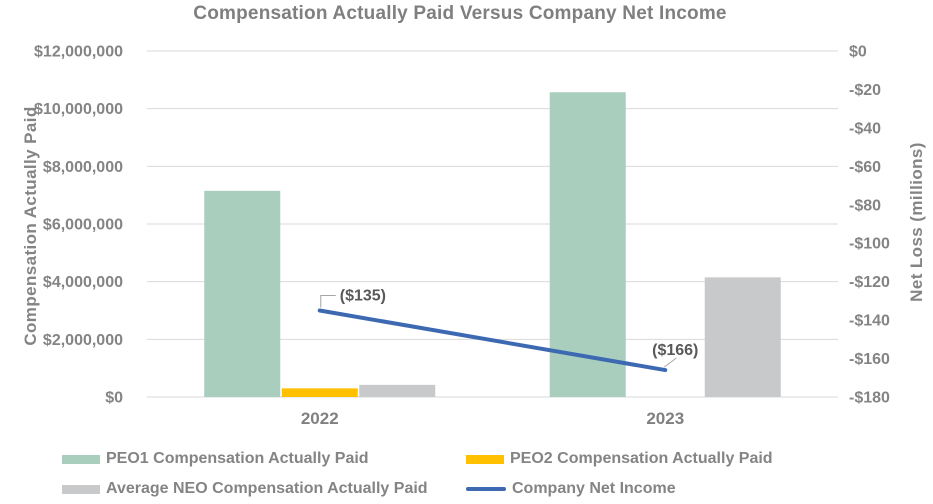 This screenshot has height=504, width=933. Describe the element at coordinates (858, 52) in the screenshot. I see `right-axis-tick: $0` at that location.